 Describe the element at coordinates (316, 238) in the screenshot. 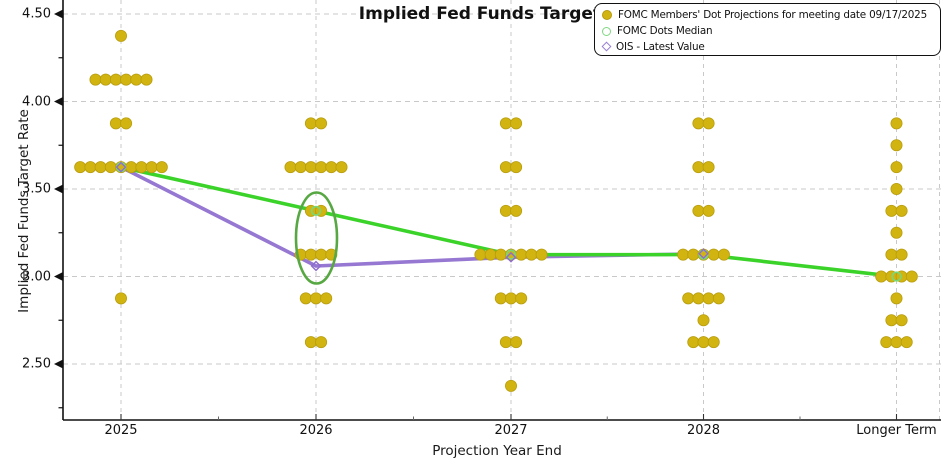

I see `highlight-ellipse` at that location.